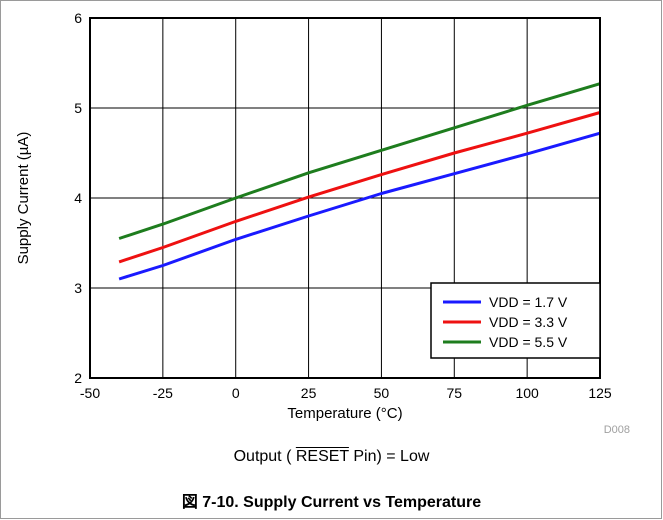 The width and height of the screenshot is (663, 520). Describe the element at coordinates (322, 456) in the screenshot. I see `caption-reset-overlined: RESET` at that location.